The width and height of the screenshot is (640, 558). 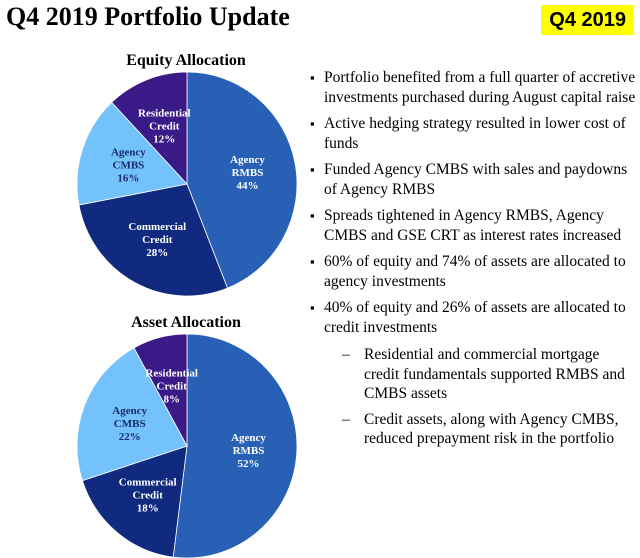 What do you see at coordinates (186, 322) in the screenshot?
I see `asset-allocation-title: Asset Allocation` at bounding box center [186, 322].